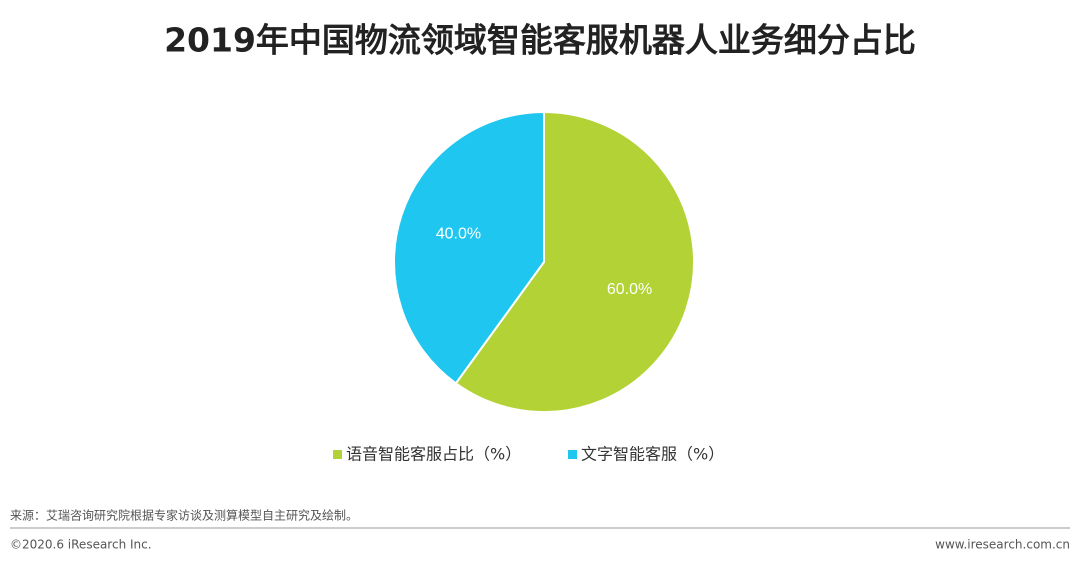 The image size is (1080, 563). What do you see at coordinates (81, 545) in the screenshot?
I see `copyright: ©2020.6 iResearch Inc.` at bounding box center [81, 545].